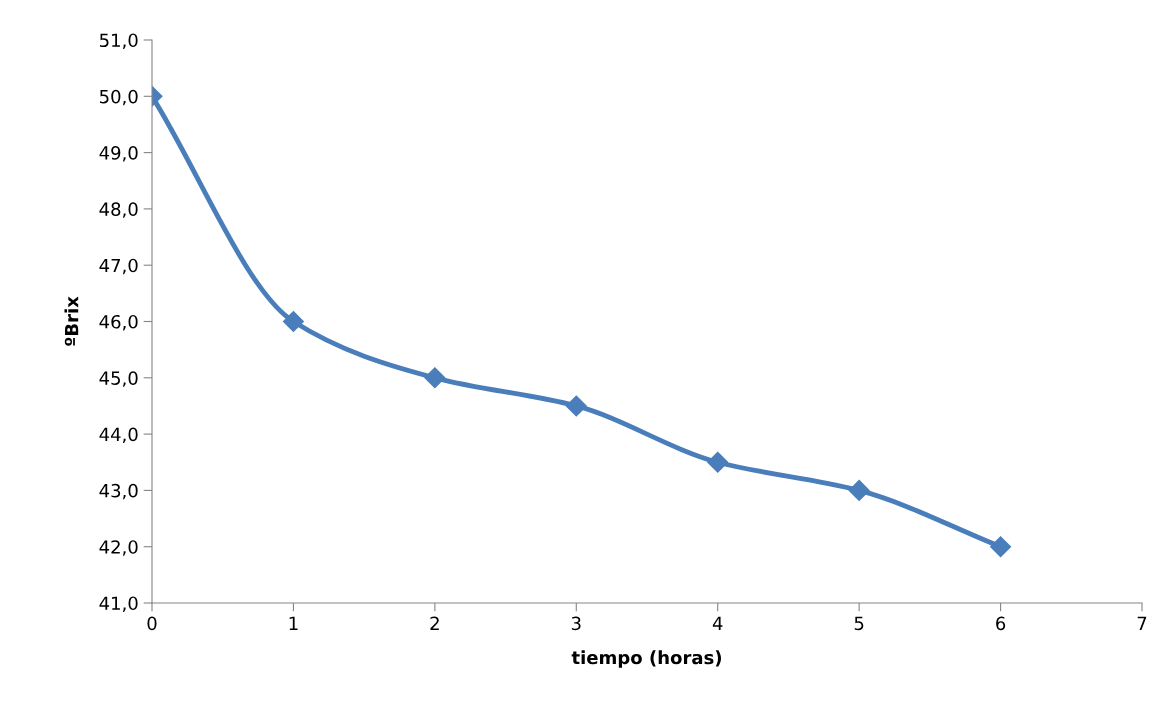 The width and height of the screenshot is (1170, 722). I want to click on y-tick-label: 51,0, so click(119, 41).